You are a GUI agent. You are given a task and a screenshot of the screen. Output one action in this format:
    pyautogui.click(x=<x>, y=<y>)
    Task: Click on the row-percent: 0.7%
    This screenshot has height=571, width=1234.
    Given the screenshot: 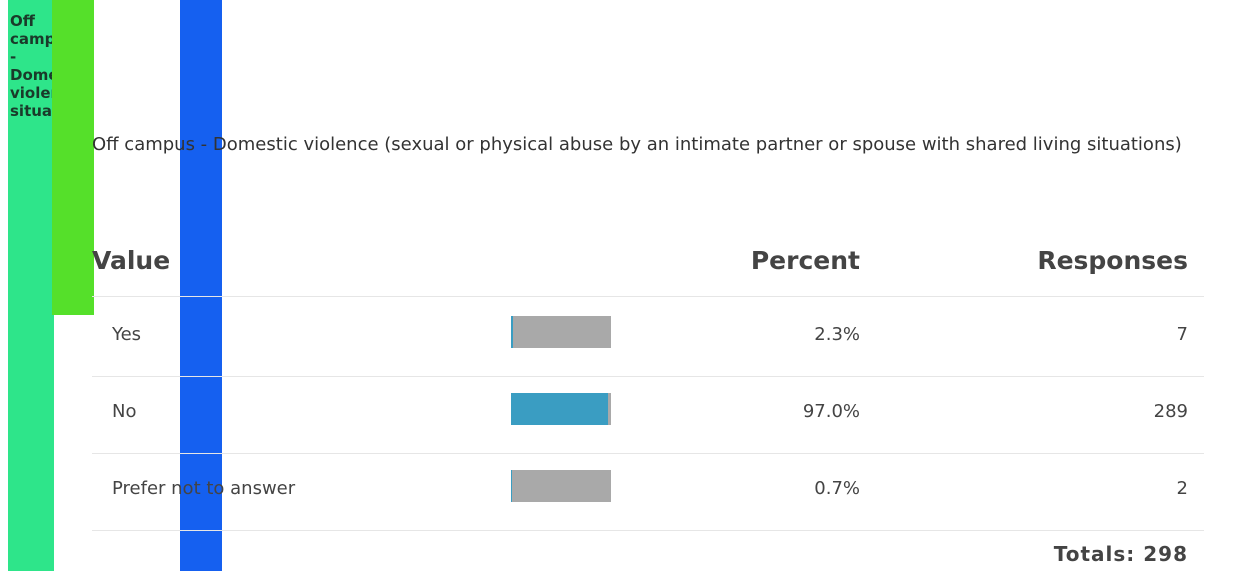 What is the action you would take?
    pyautogui.click(x=837, y=488)
    